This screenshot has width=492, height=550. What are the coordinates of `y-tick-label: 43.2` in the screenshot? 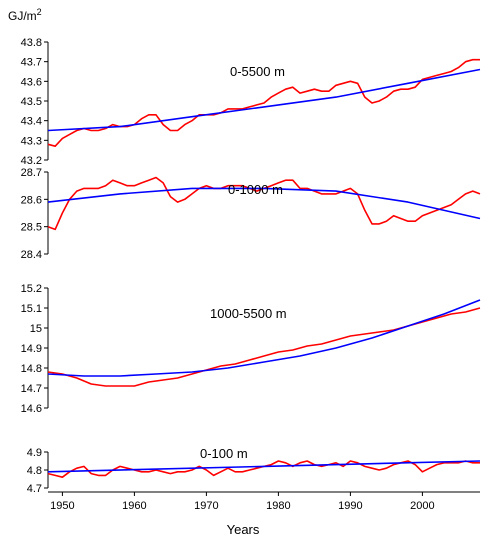 It's located at (31, 161).